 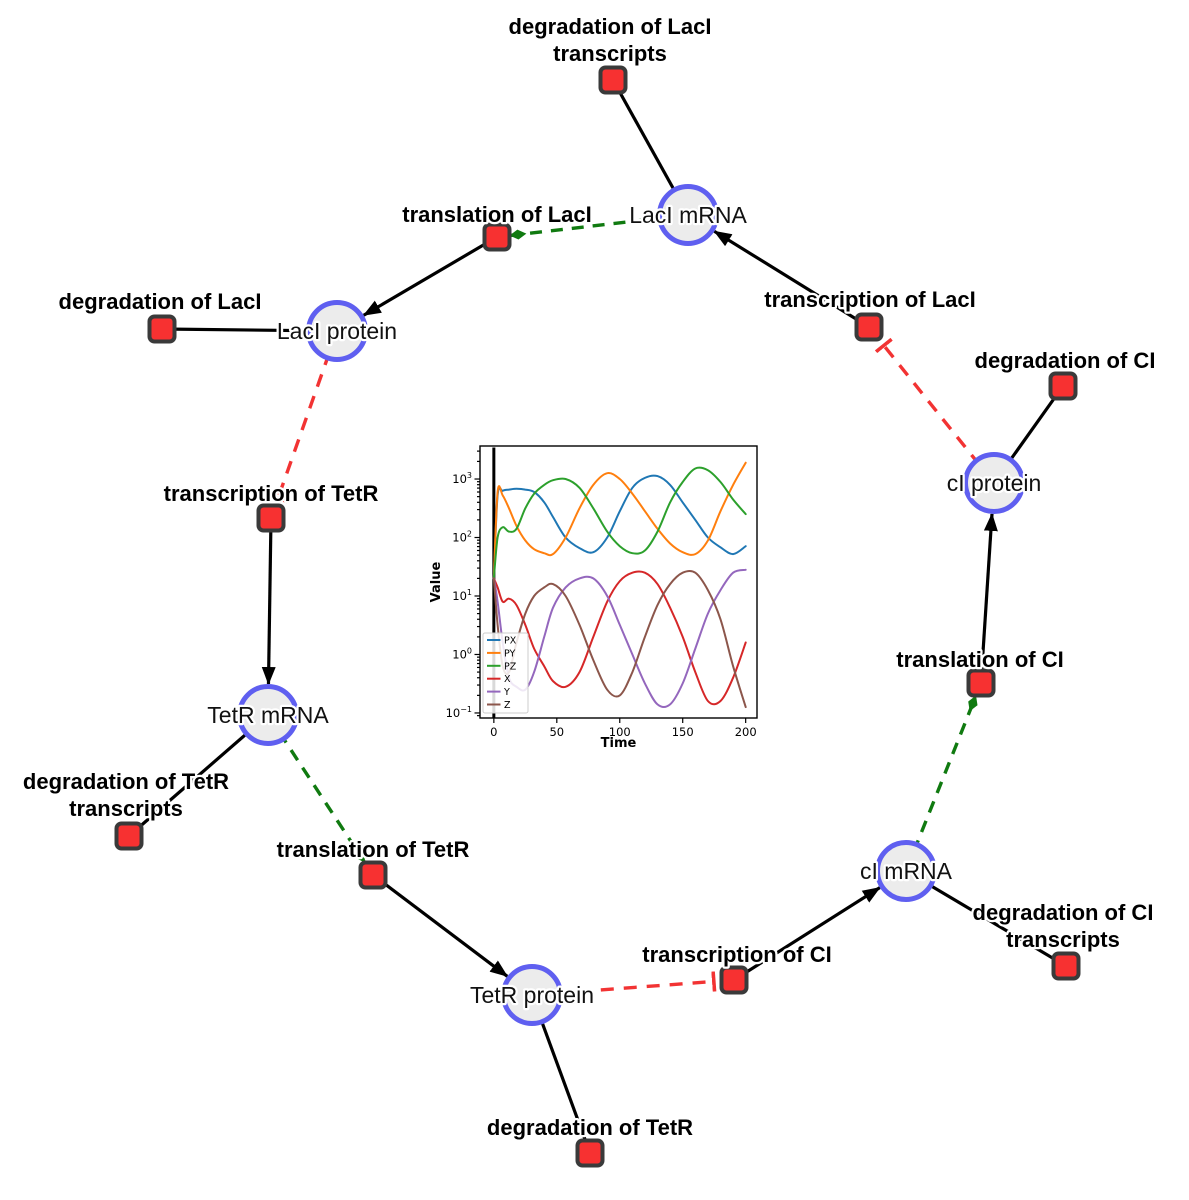 I want to click on reaction-node-deg-tetr-transcripts, so click(x=129, y=836).